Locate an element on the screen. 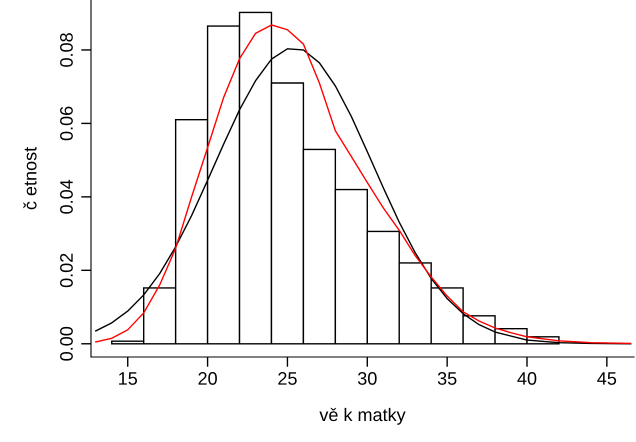 The image size is (636, 442). y-tick-label: 0.00 is located at coordinates (66, 343).